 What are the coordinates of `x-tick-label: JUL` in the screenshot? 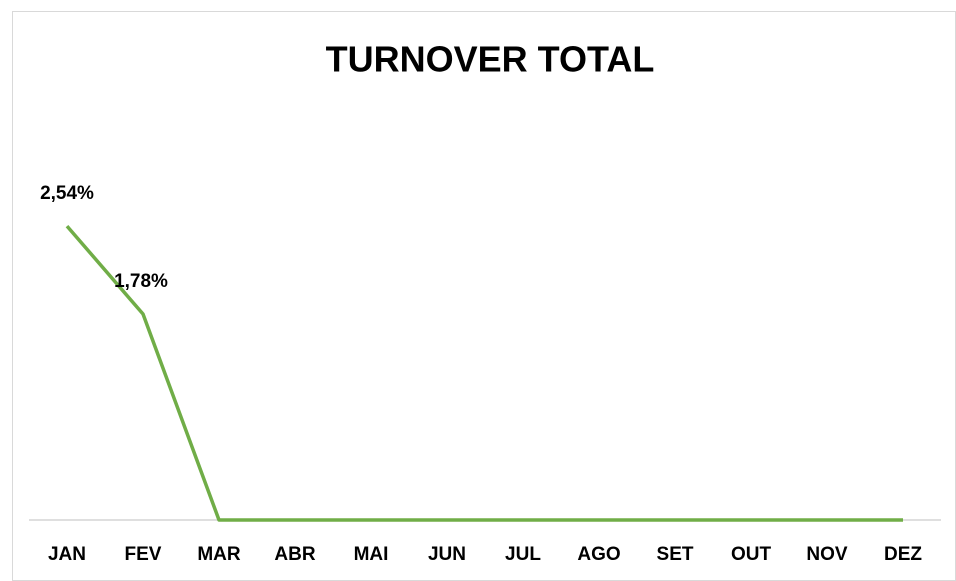 It's located at (523, 554).